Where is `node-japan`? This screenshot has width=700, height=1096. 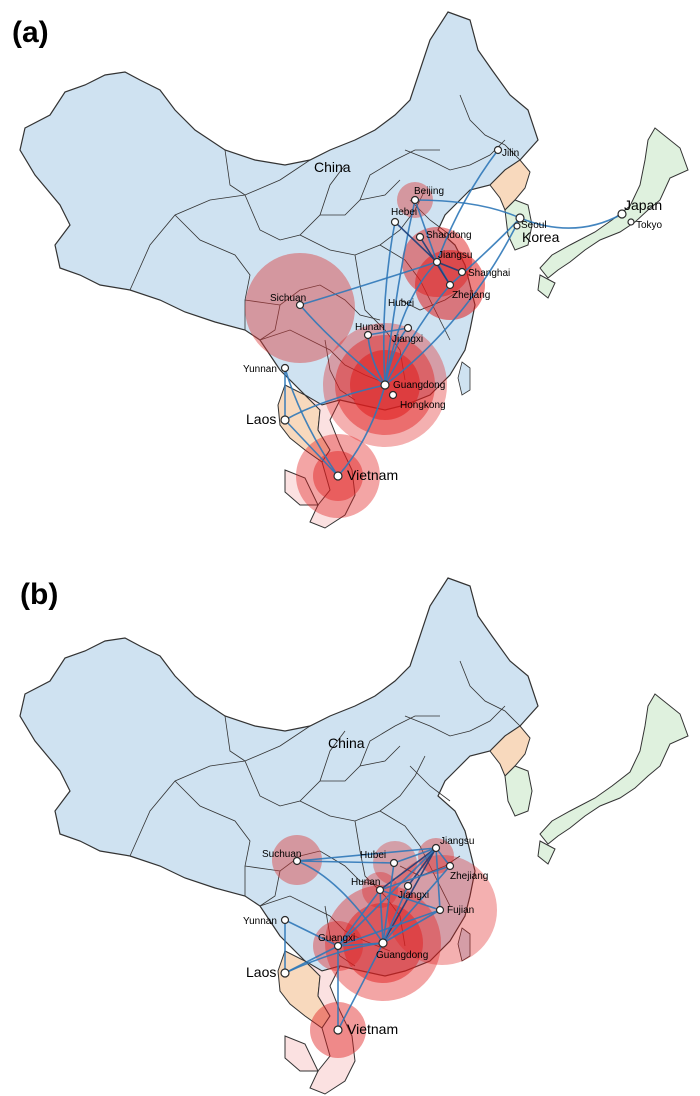 node-japan is located at coordinates (622, 214).